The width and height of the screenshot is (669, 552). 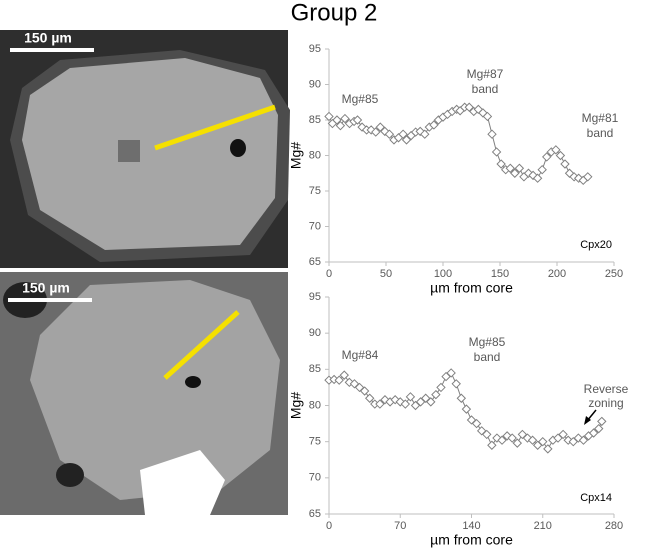 What do you see at coordinates (360, 99) in the screenshot?
I see `annotation: Mg#85` at bounding box center [360, 99].